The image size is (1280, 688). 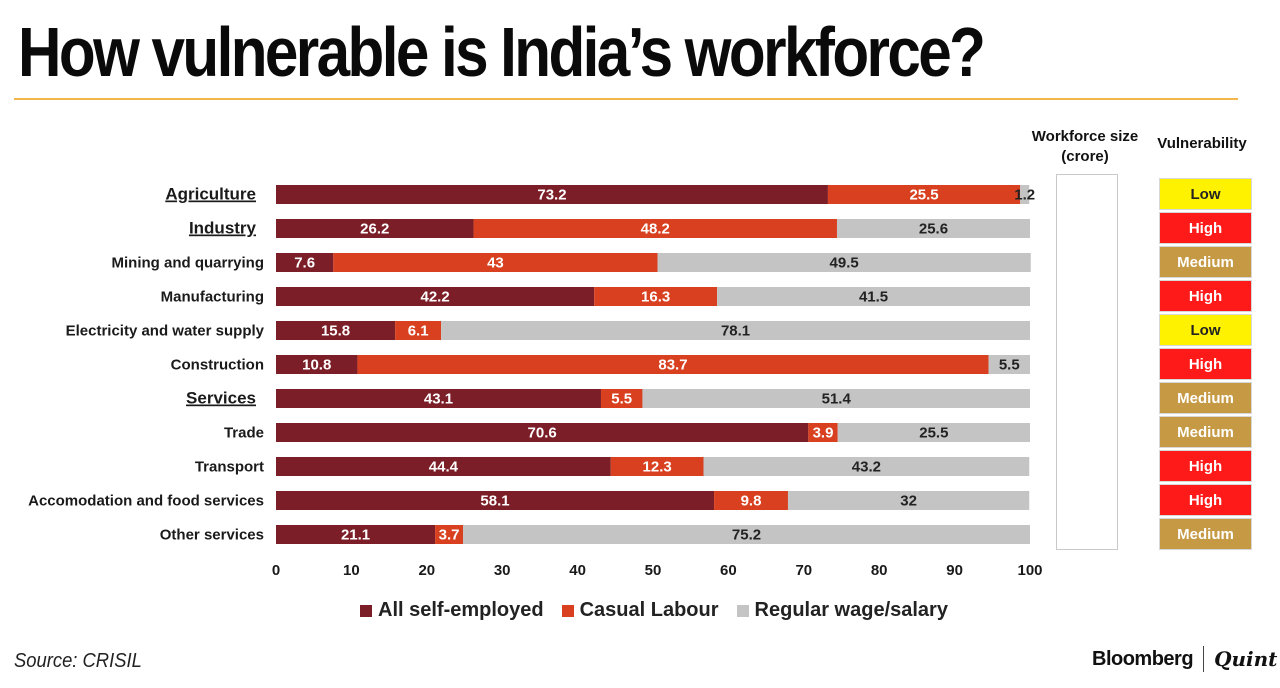 I want to click on data-label-regular-wage-accomodation-and-food-services: 32, so click(x=908, y=501).